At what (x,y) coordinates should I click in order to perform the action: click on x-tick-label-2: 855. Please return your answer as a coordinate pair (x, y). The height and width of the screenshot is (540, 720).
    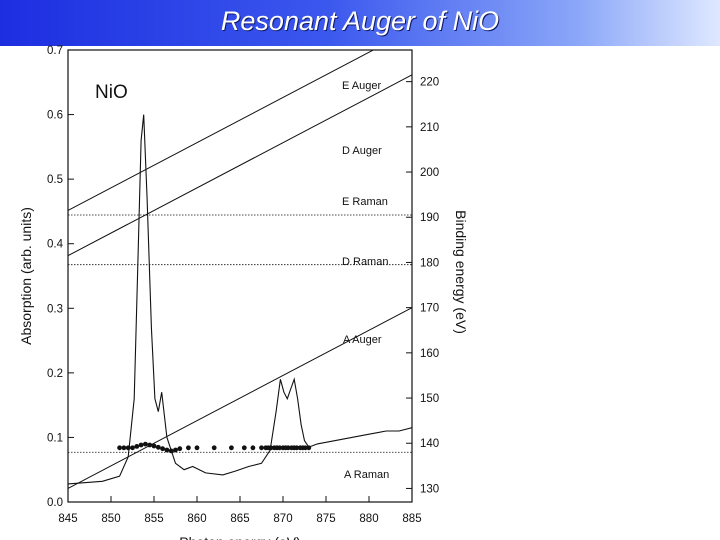
    Looking at the image, I should click on (153, 519).